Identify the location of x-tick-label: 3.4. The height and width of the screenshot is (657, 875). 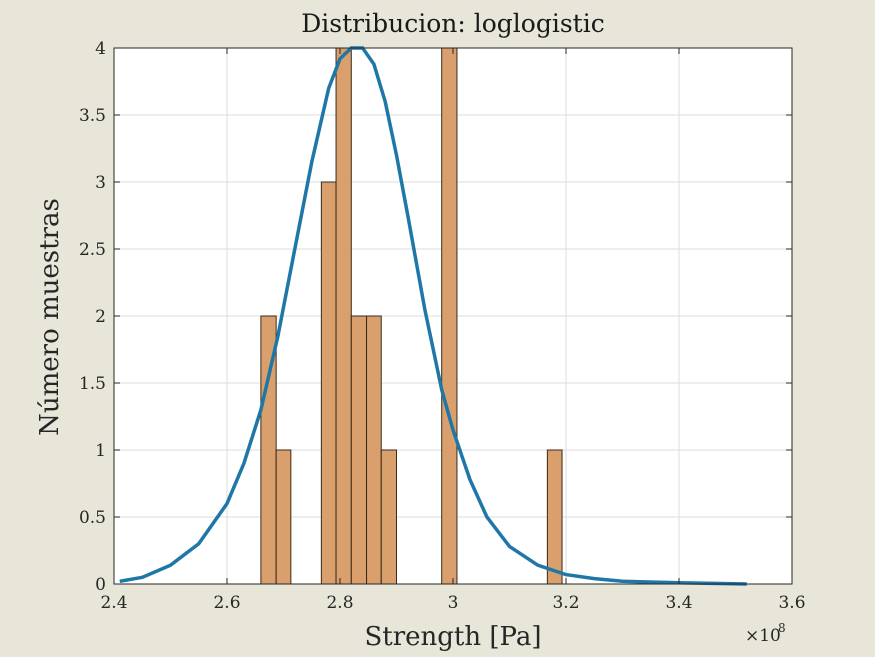
(678, 603).